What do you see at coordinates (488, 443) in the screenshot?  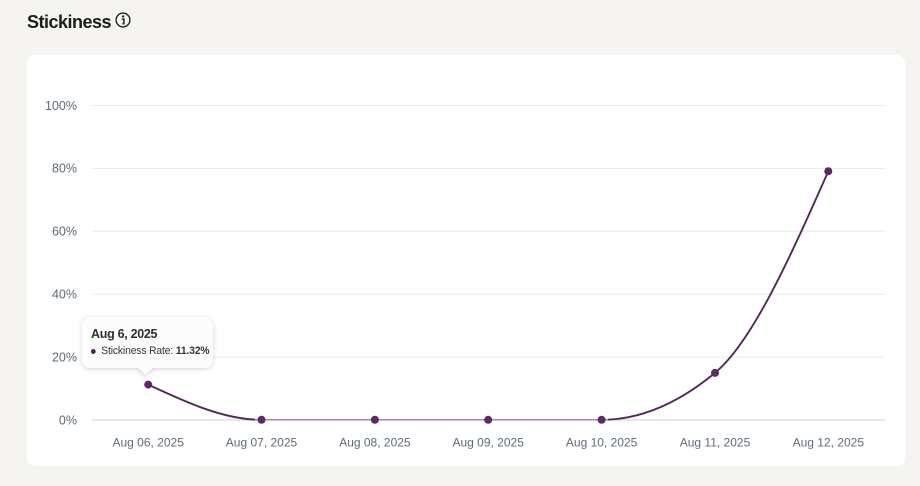 I see `svg-text: Aug 09, 2025` at bounding box center [488, 443].